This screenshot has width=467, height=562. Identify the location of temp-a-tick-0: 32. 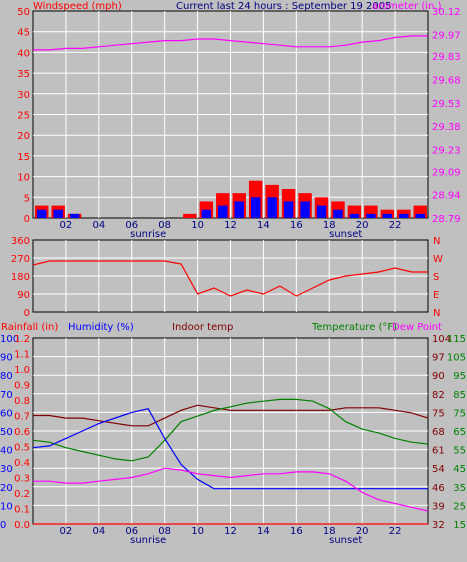
(438, 525).